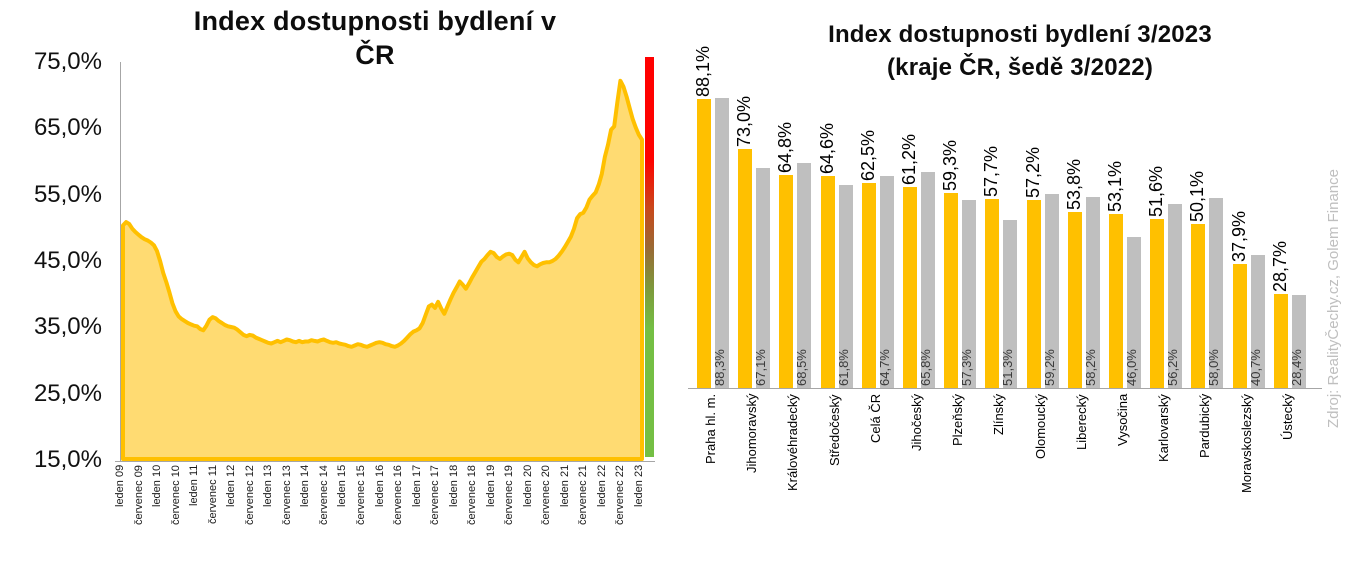 The height and width of the screenshot is (564, 1356). I want to click on bar-value-label-2023: 53,1%, so click(1115, 186).